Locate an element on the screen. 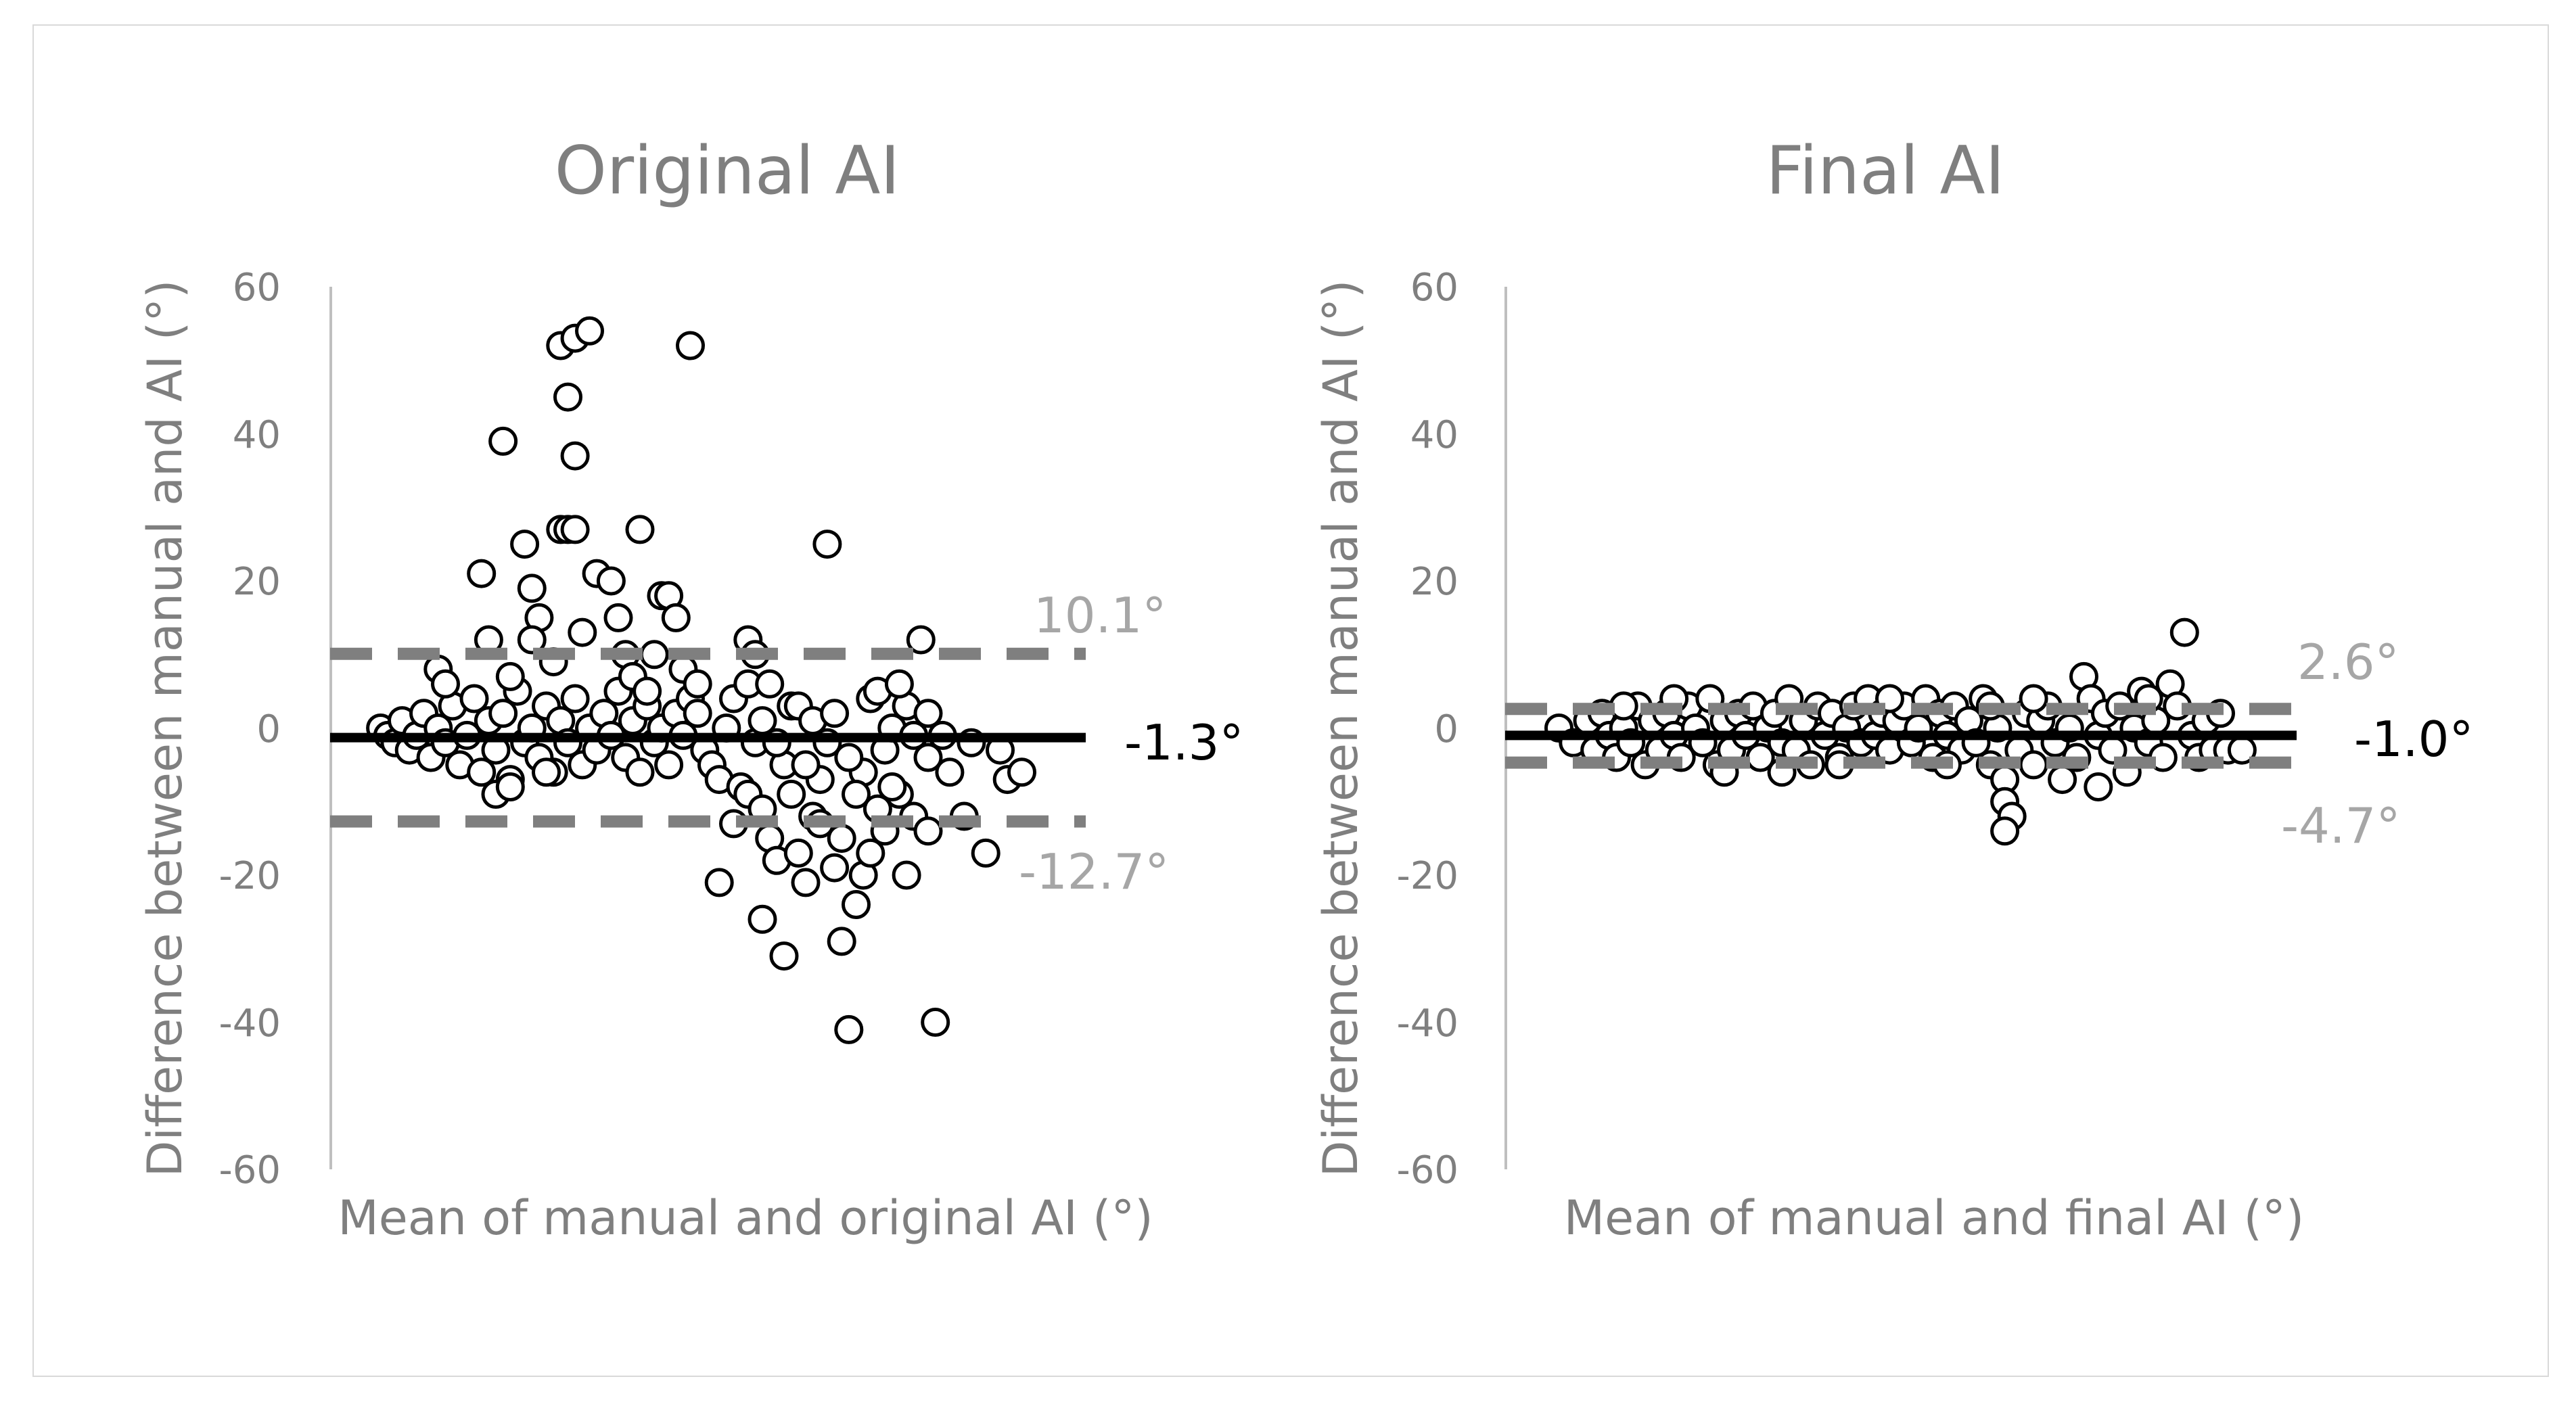 The height and width of the screenshot is (1404, 2576). lower-limit-label: -4.7° is located at coordinates (2340, 825).